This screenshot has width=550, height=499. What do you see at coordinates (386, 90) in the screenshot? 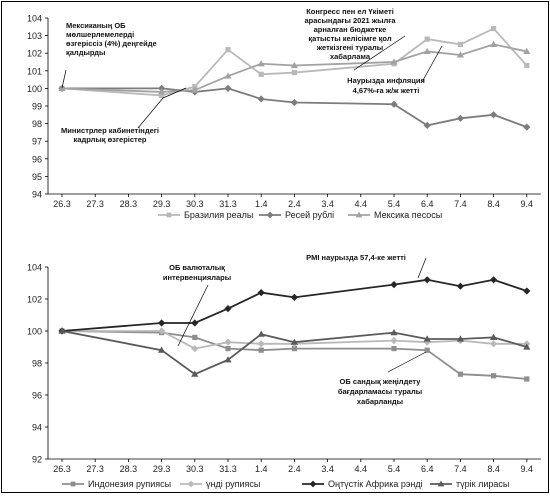
I see `annotation-line: 4,67%-ға ж/ж жетті` at bounding box center [386, 90].